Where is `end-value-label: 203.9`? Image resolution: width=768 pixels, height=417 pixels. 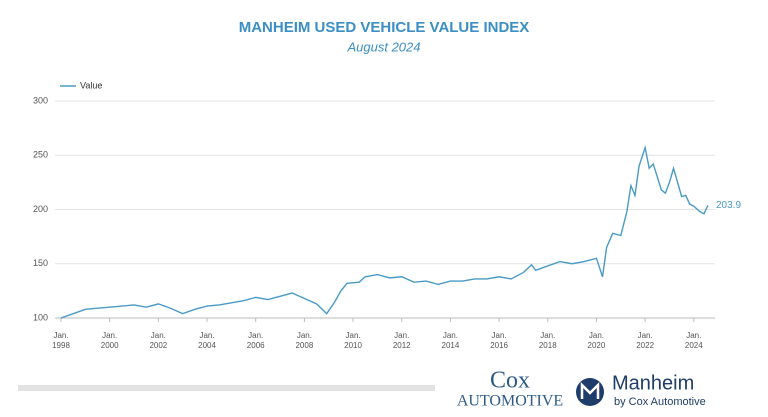
end-value-label: 203.9 is located at coordinates (728, 205).